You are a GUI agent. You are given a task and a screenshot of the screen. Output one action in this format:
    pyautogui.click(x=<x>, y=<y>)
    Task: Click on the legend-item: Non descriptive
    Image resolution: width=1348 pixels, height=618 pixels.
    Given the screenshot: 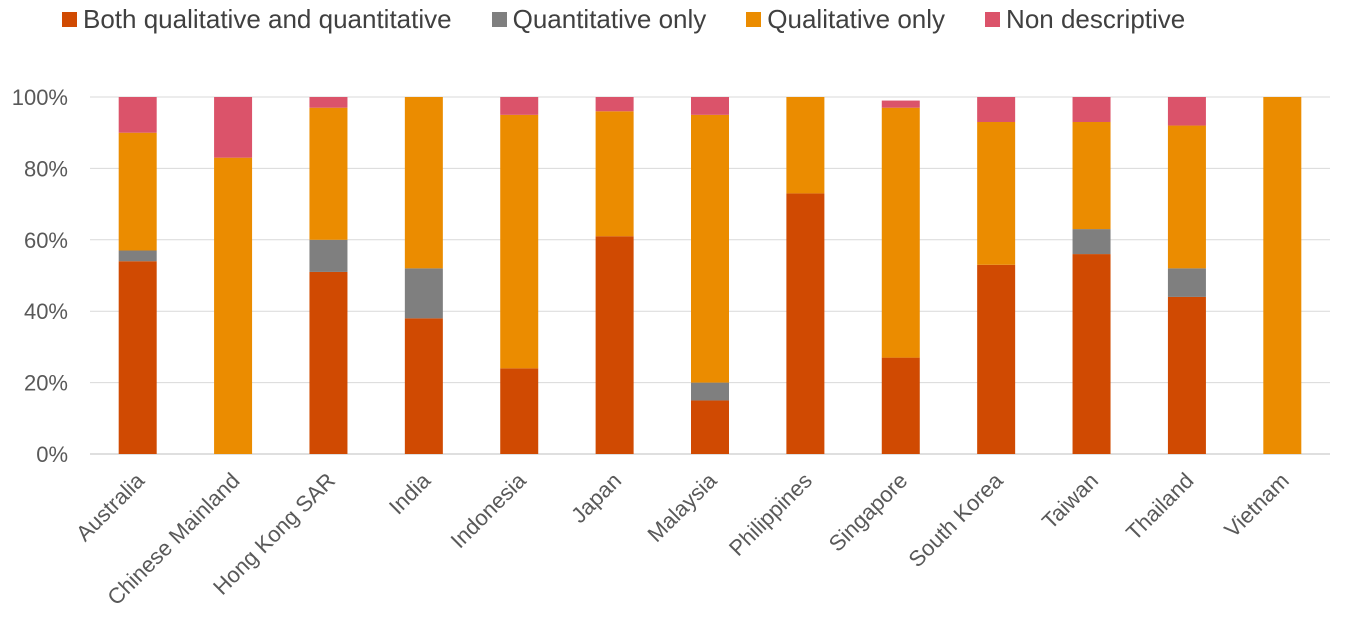 What is the action you would take?
    pyautogui.click(x=1085, y=19)
    